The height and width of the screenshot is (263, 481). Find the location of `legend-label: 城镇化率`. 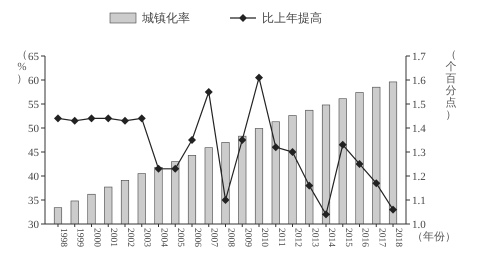

legend-label: 城镇化率 is located at coordinates (165, 18).